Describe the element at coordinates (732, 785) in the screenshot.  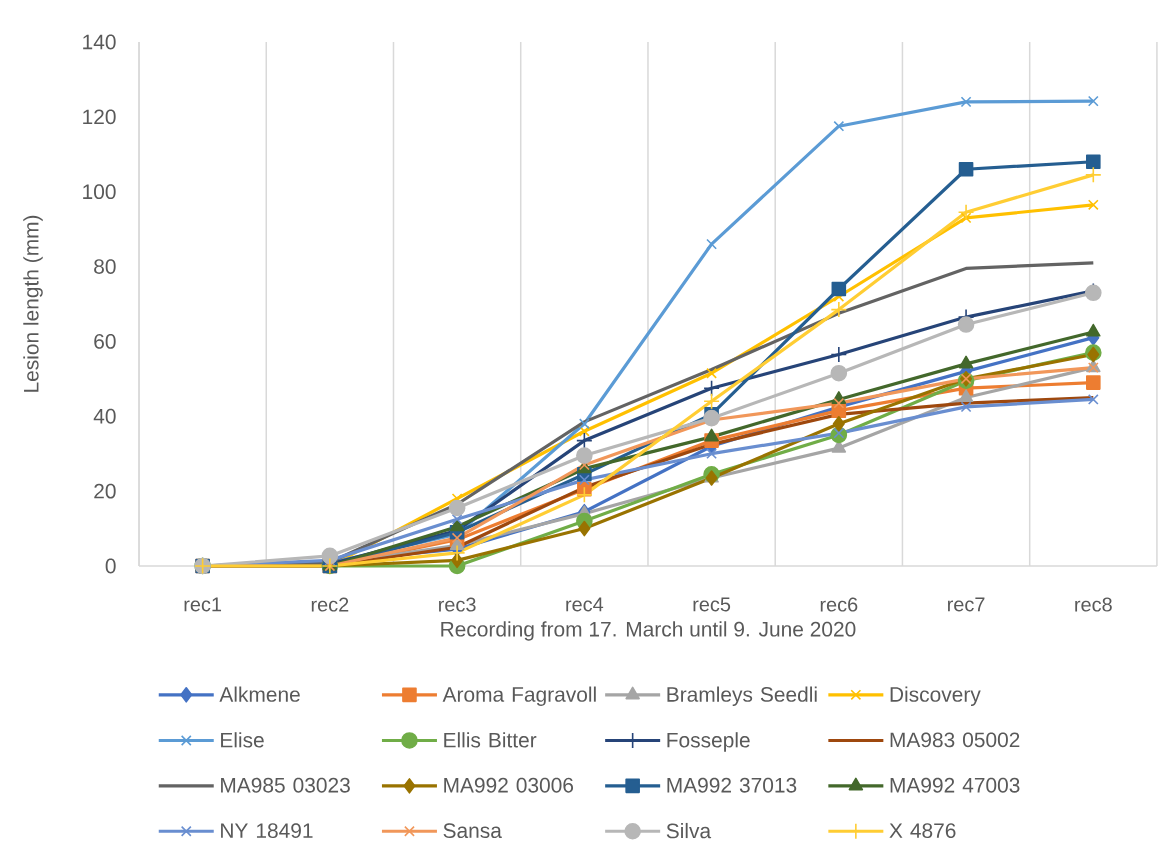
I see `legend-label: MA992 37013` at that location.